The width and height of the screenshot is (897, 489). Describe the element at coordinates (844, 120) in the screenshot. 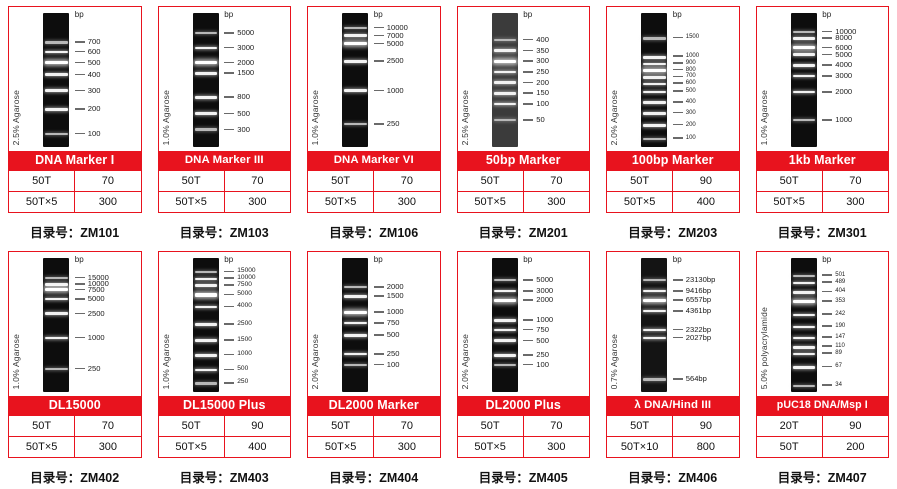

I see `bp-value: 1000` at that location.